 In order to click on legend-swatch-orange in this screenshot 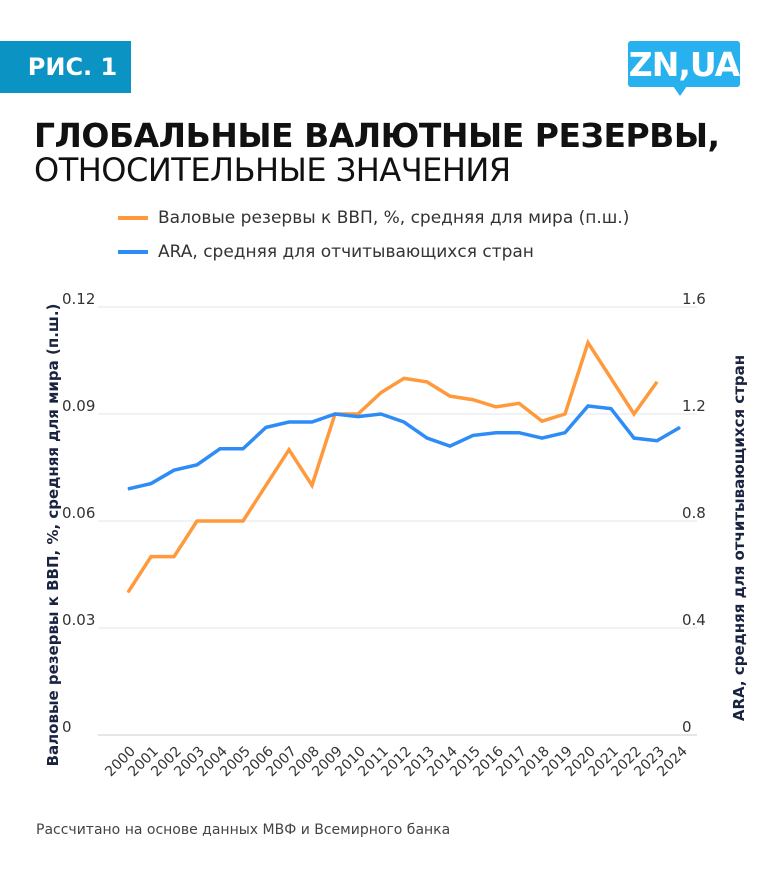, I will do `click(133, 218)`.